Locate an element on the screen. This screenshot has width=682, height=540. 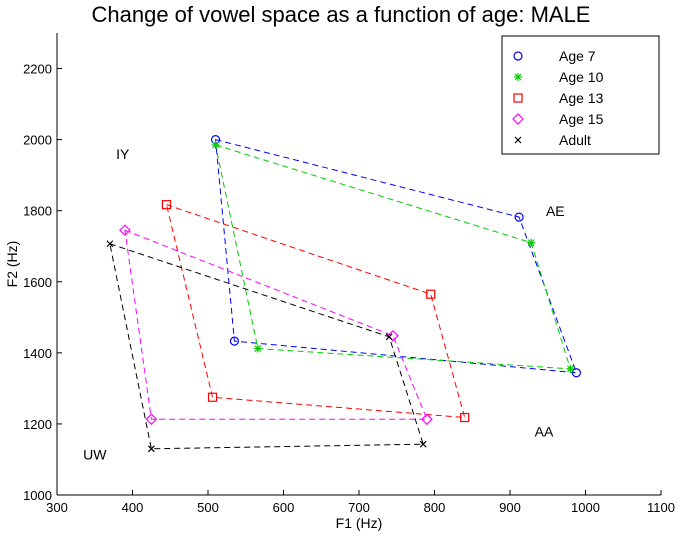
x-axis-label: F1 (Hz) is located at coordinates (359, 523).